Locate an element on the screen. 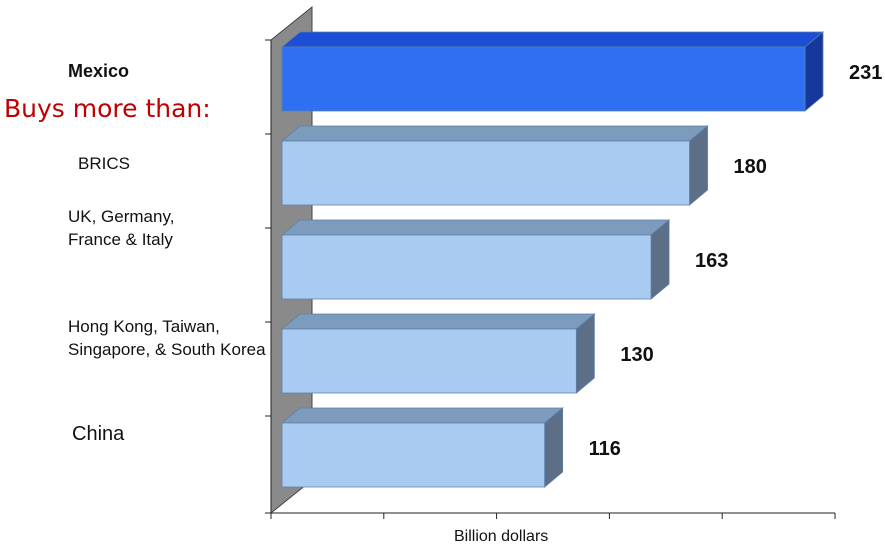 The width and height of the screenshot is (885, 553). bar-mexico is located at coordinates (552, 71).